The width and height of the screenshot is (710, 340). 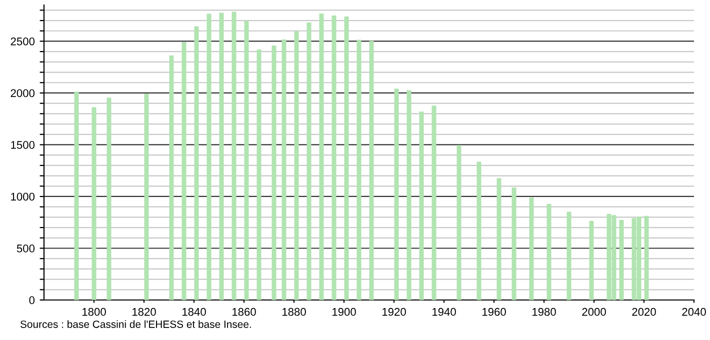 What do you see at coordinates (135, 324) in the screenshot?
I see `source-note: Sources : base Cassini de l'EHESS et base Insee.` at bounding box center [135, 324].